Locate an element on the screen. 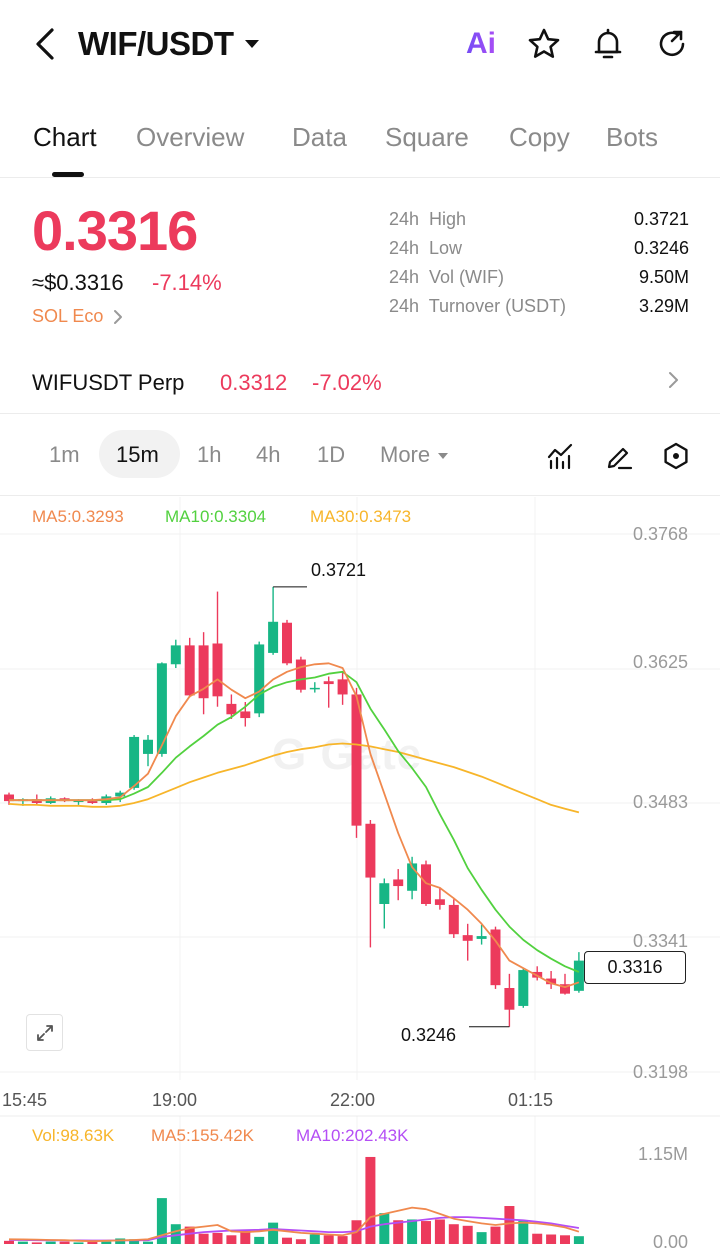 This screenshot has height=1260, width=720. expand-icon is located at coordinates (44, 1032).